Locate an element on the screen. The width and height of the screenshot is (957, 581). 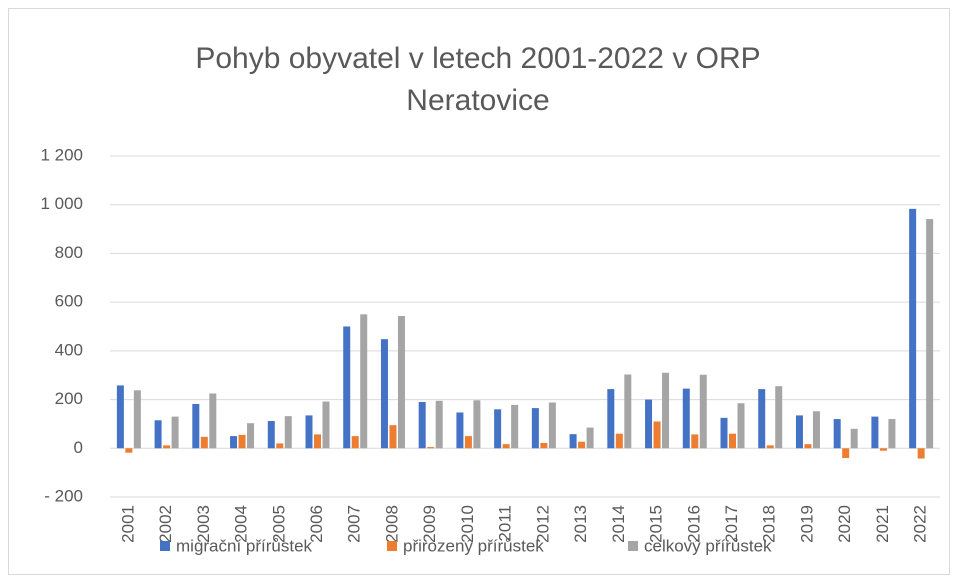
x-tick-label: 2013 is located at coordinates (580, 524).